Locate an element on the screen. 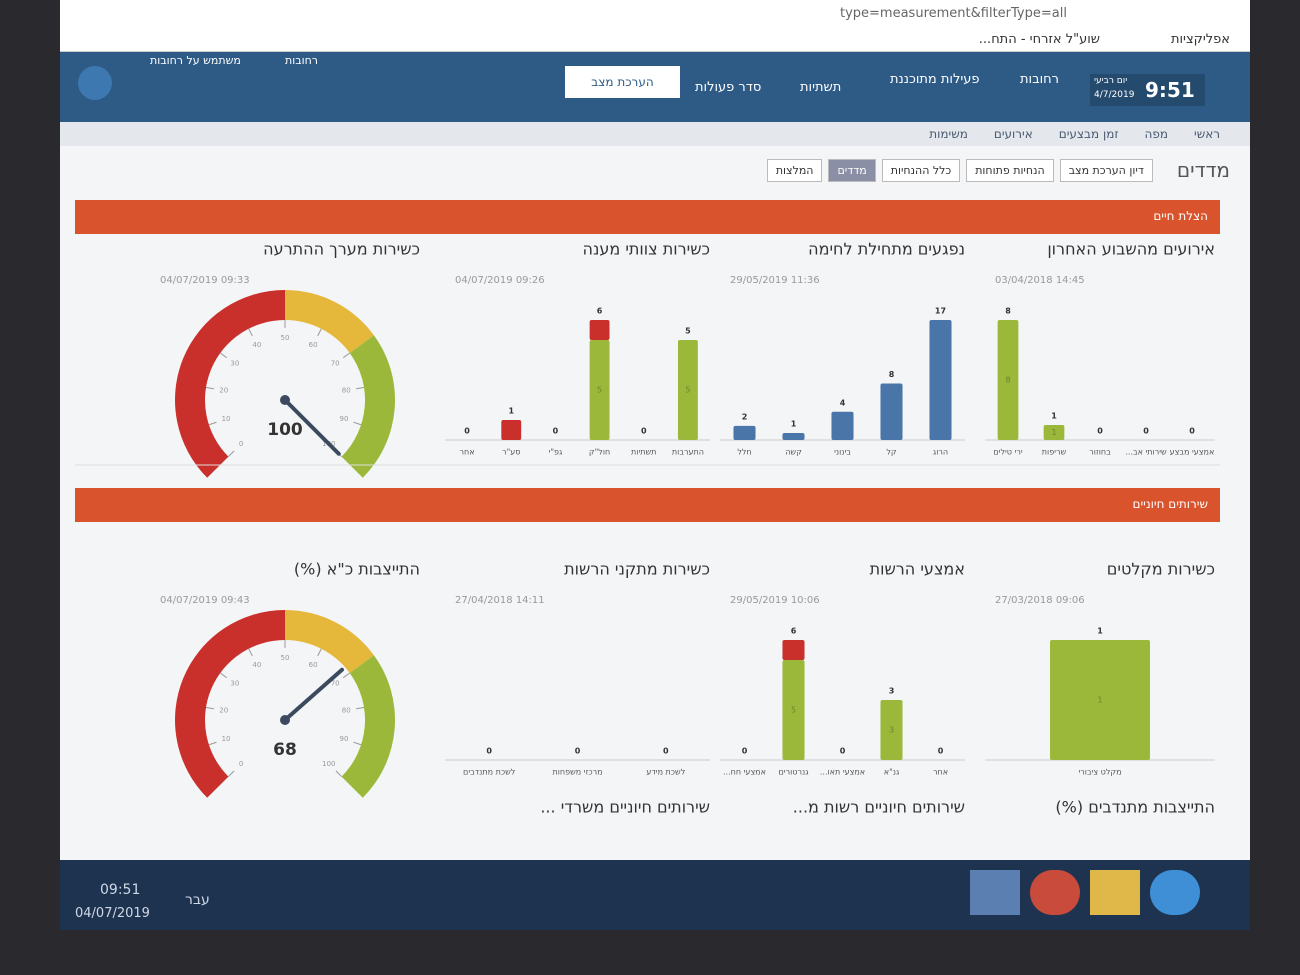 Image resolution: width=1300 pixels, height=975 pixels. tab: כלל ההנחיות is located at coordinates (921, 170).